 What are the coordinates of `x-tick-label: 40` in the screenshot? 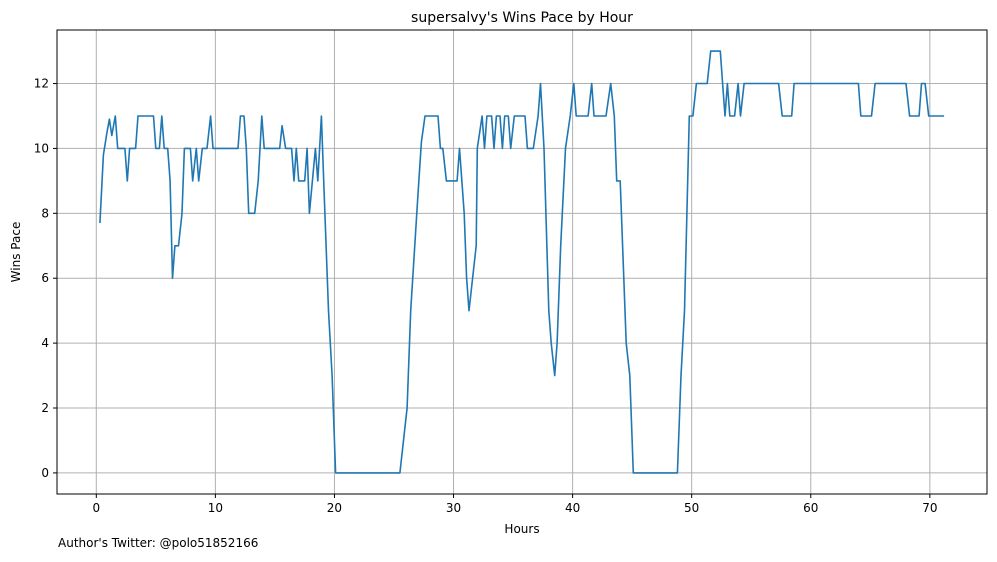 It's located at (572, 508).